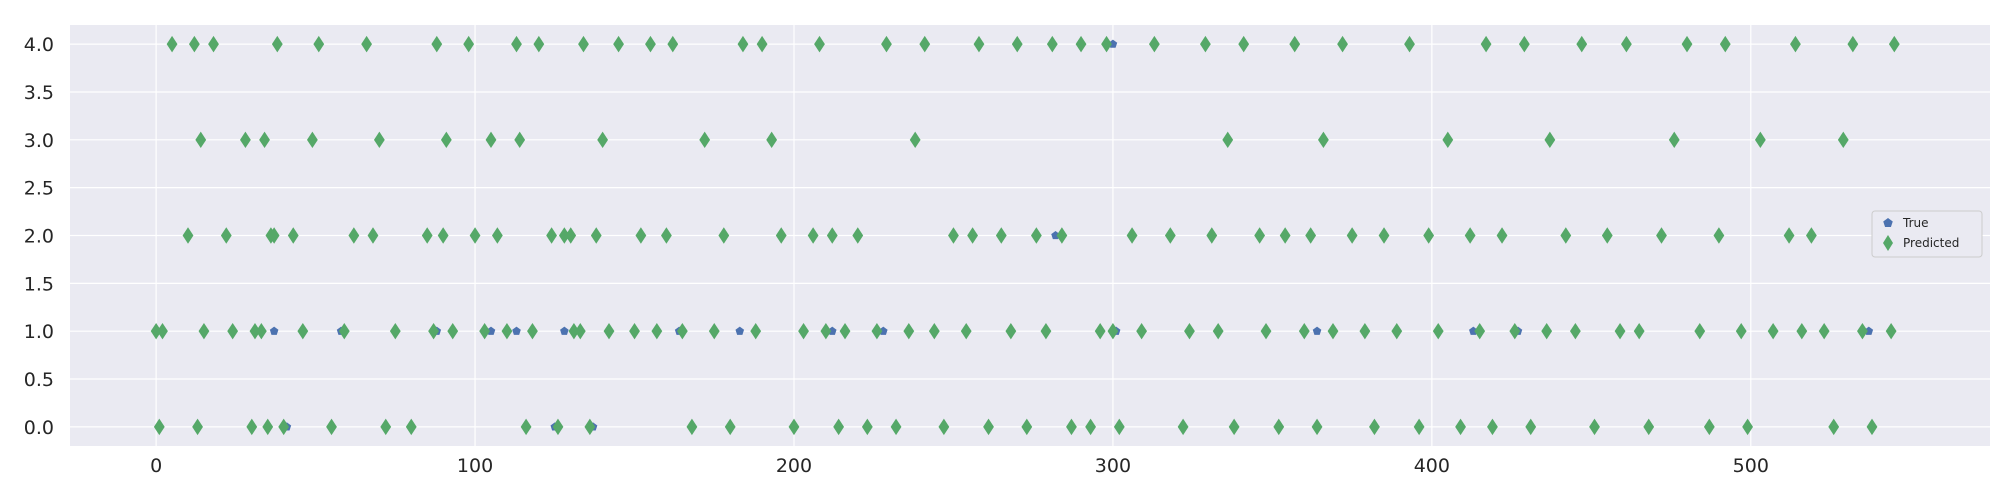 The height and width of the screenshot is (500, 2000). What do you see at coordinates (475, 466) in the screenshot?
I see `x-tick-label: 100` at bounding box center [475, 466].